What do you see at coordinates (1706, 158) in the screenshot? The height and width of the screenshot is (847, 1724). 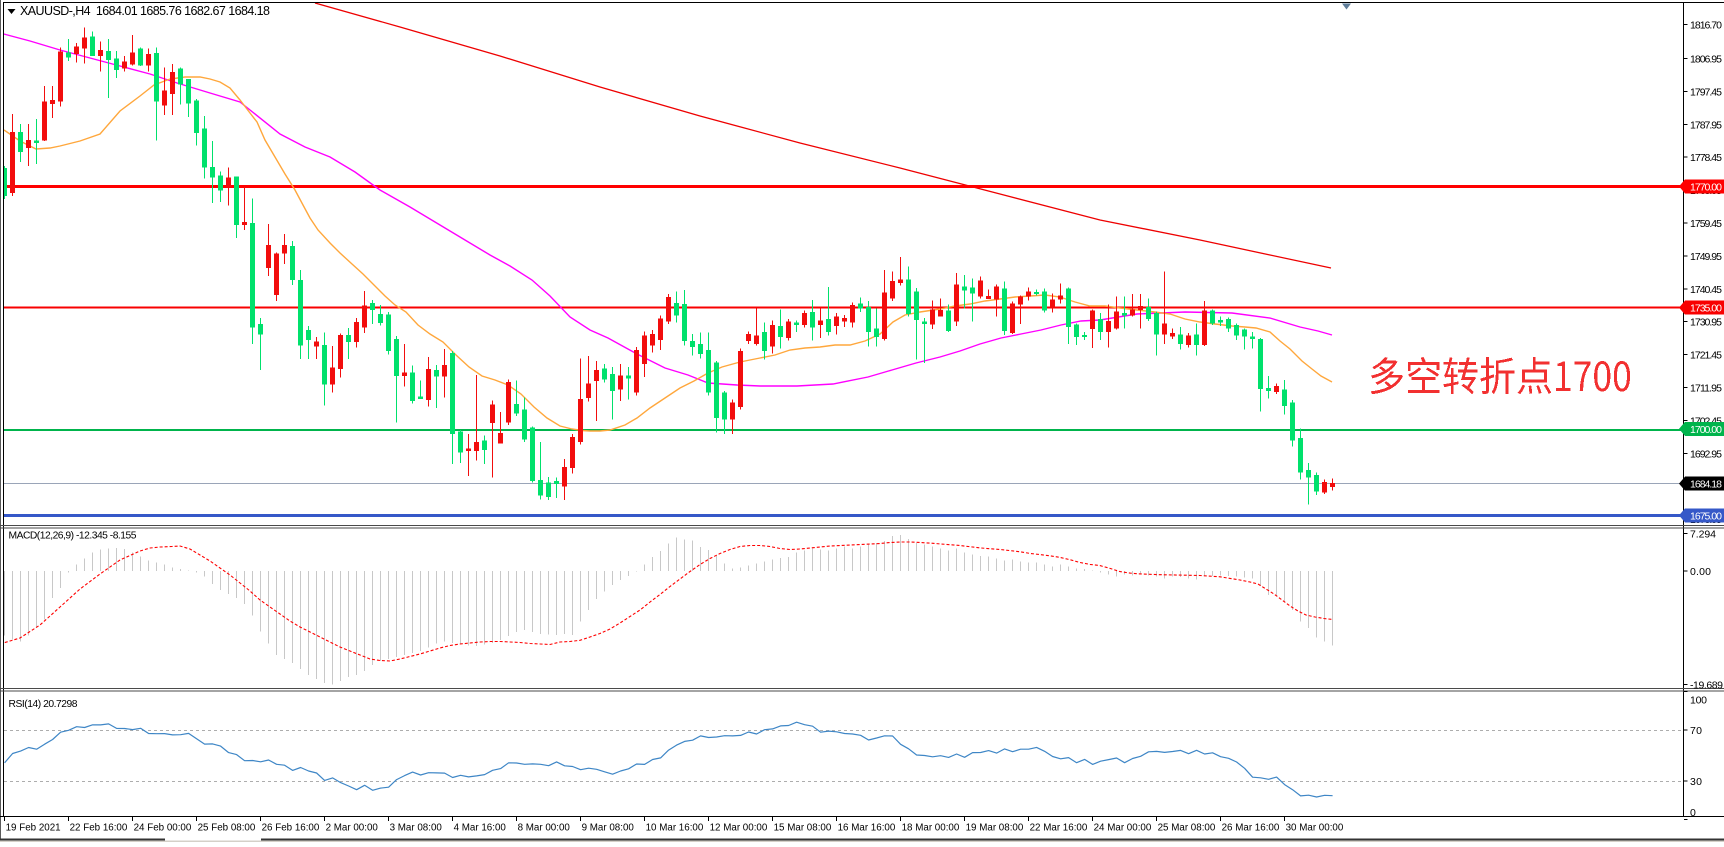 I see `svg-text: 1778.45` at bounding box center [1706, 158].